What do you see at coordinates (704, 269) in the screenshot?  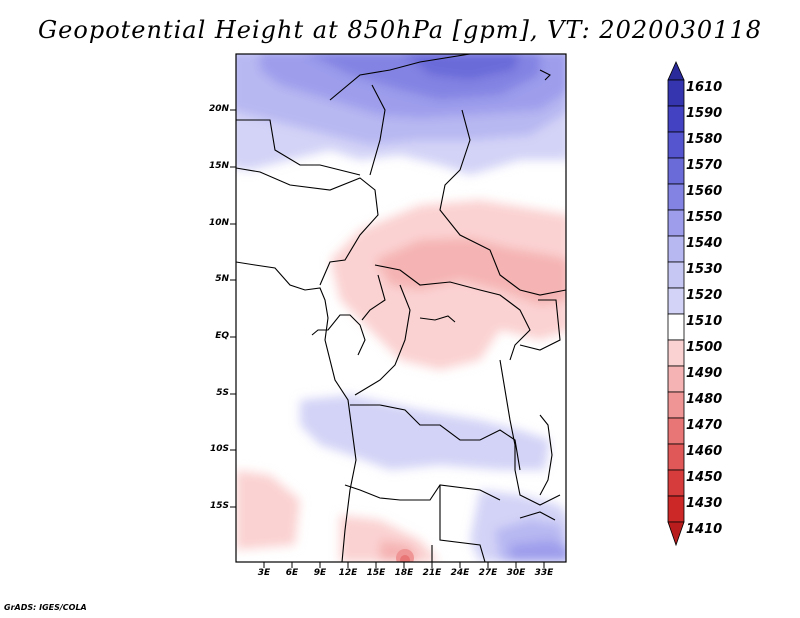 I see `colorbar-label-1530: 1530` at bounding box center [704, 269].